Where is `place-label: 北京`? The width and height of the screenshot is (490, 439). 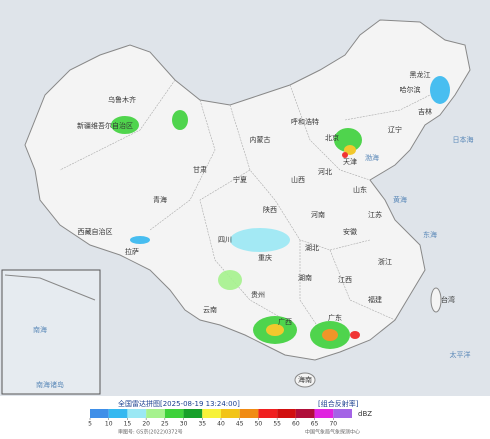
place-label: 北京 is located at coordinates (332, 137).